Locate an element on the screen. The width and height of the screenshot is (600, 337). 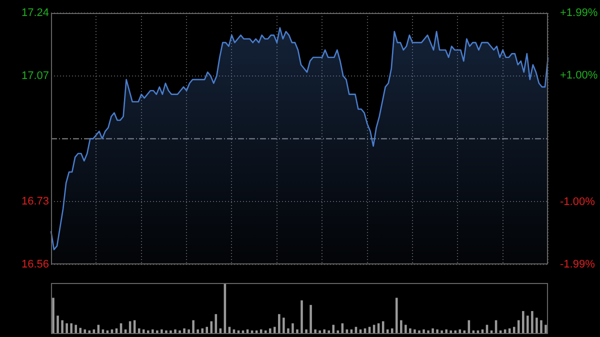
y-tick-label: 17.07 is located at coordinates (35, 76).